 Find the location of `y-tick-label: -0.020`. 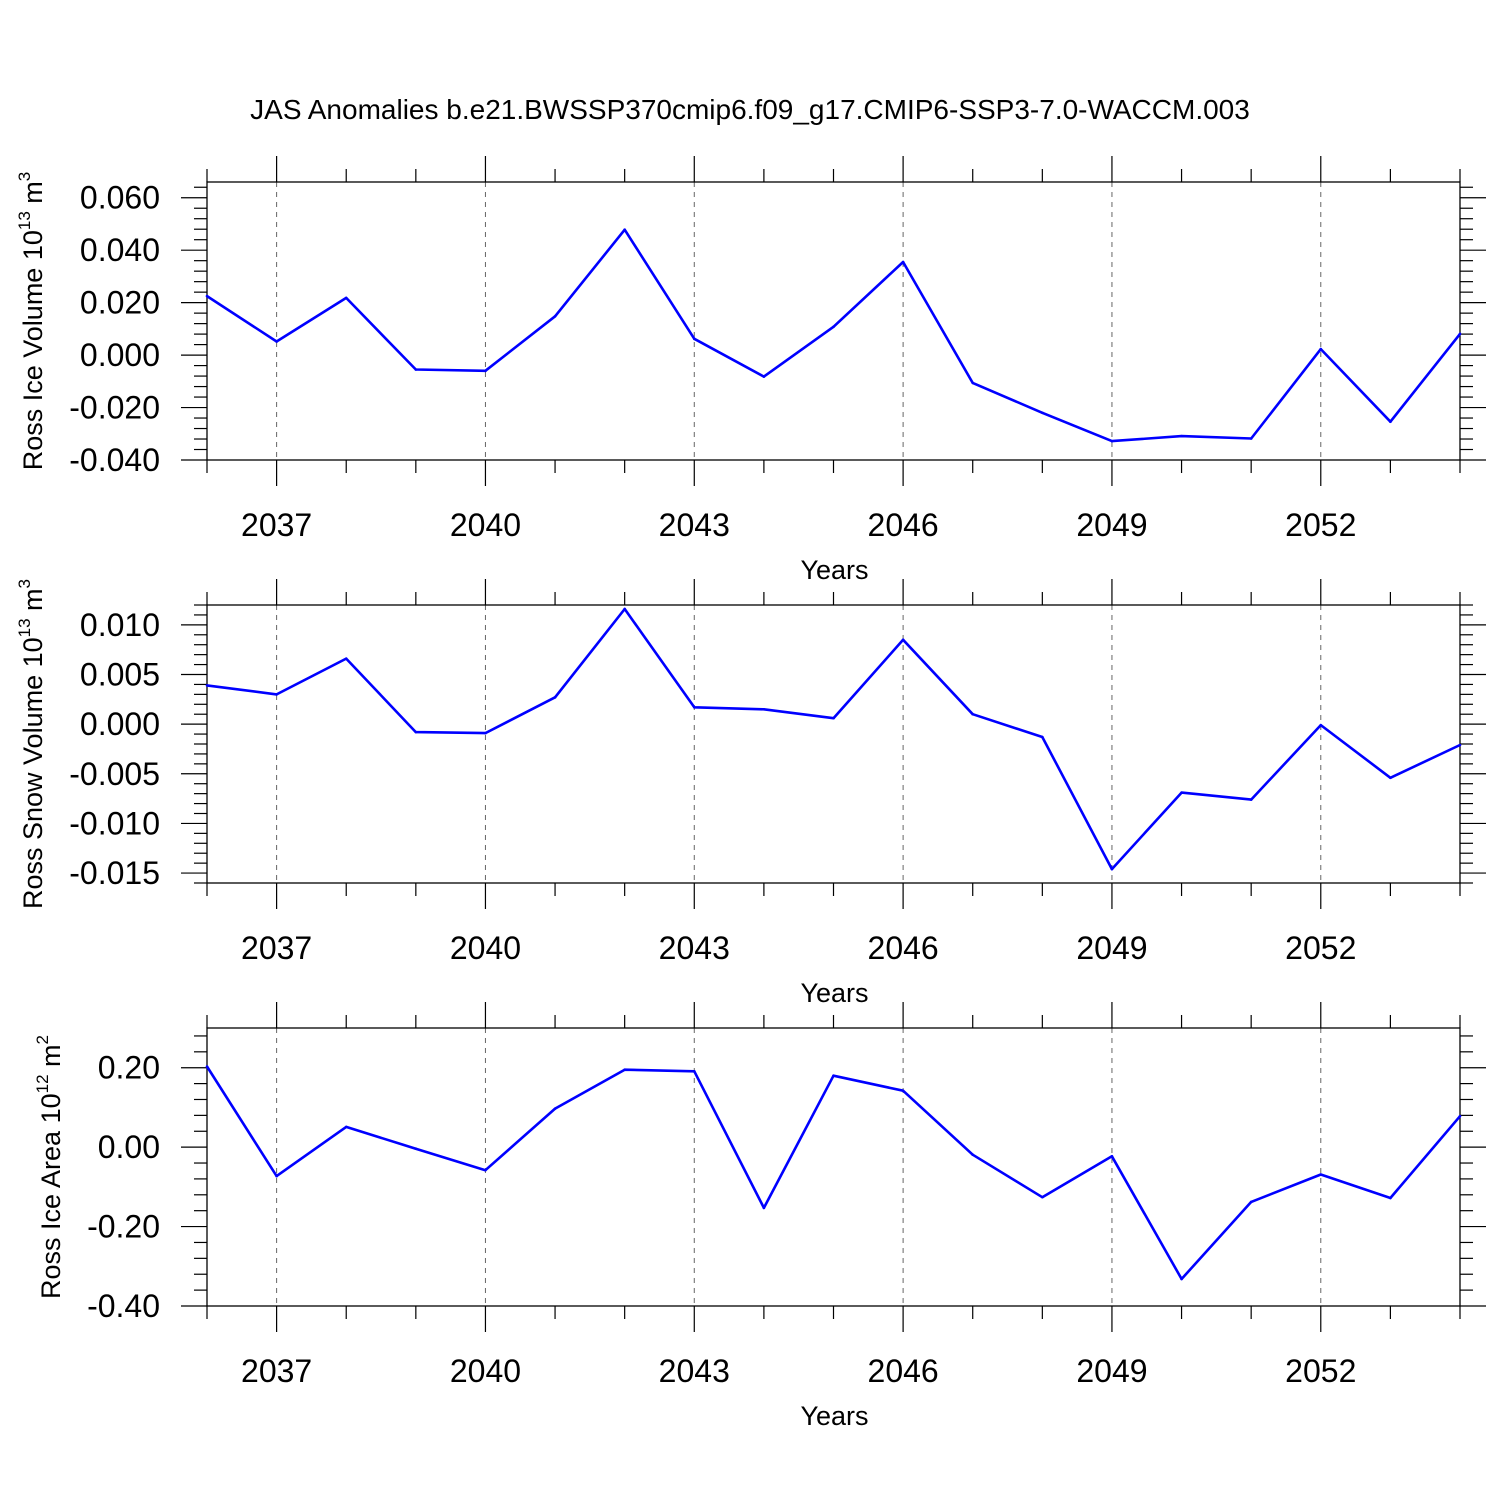

y-tick-label: -0.020 is located at coordinates (114, 408).